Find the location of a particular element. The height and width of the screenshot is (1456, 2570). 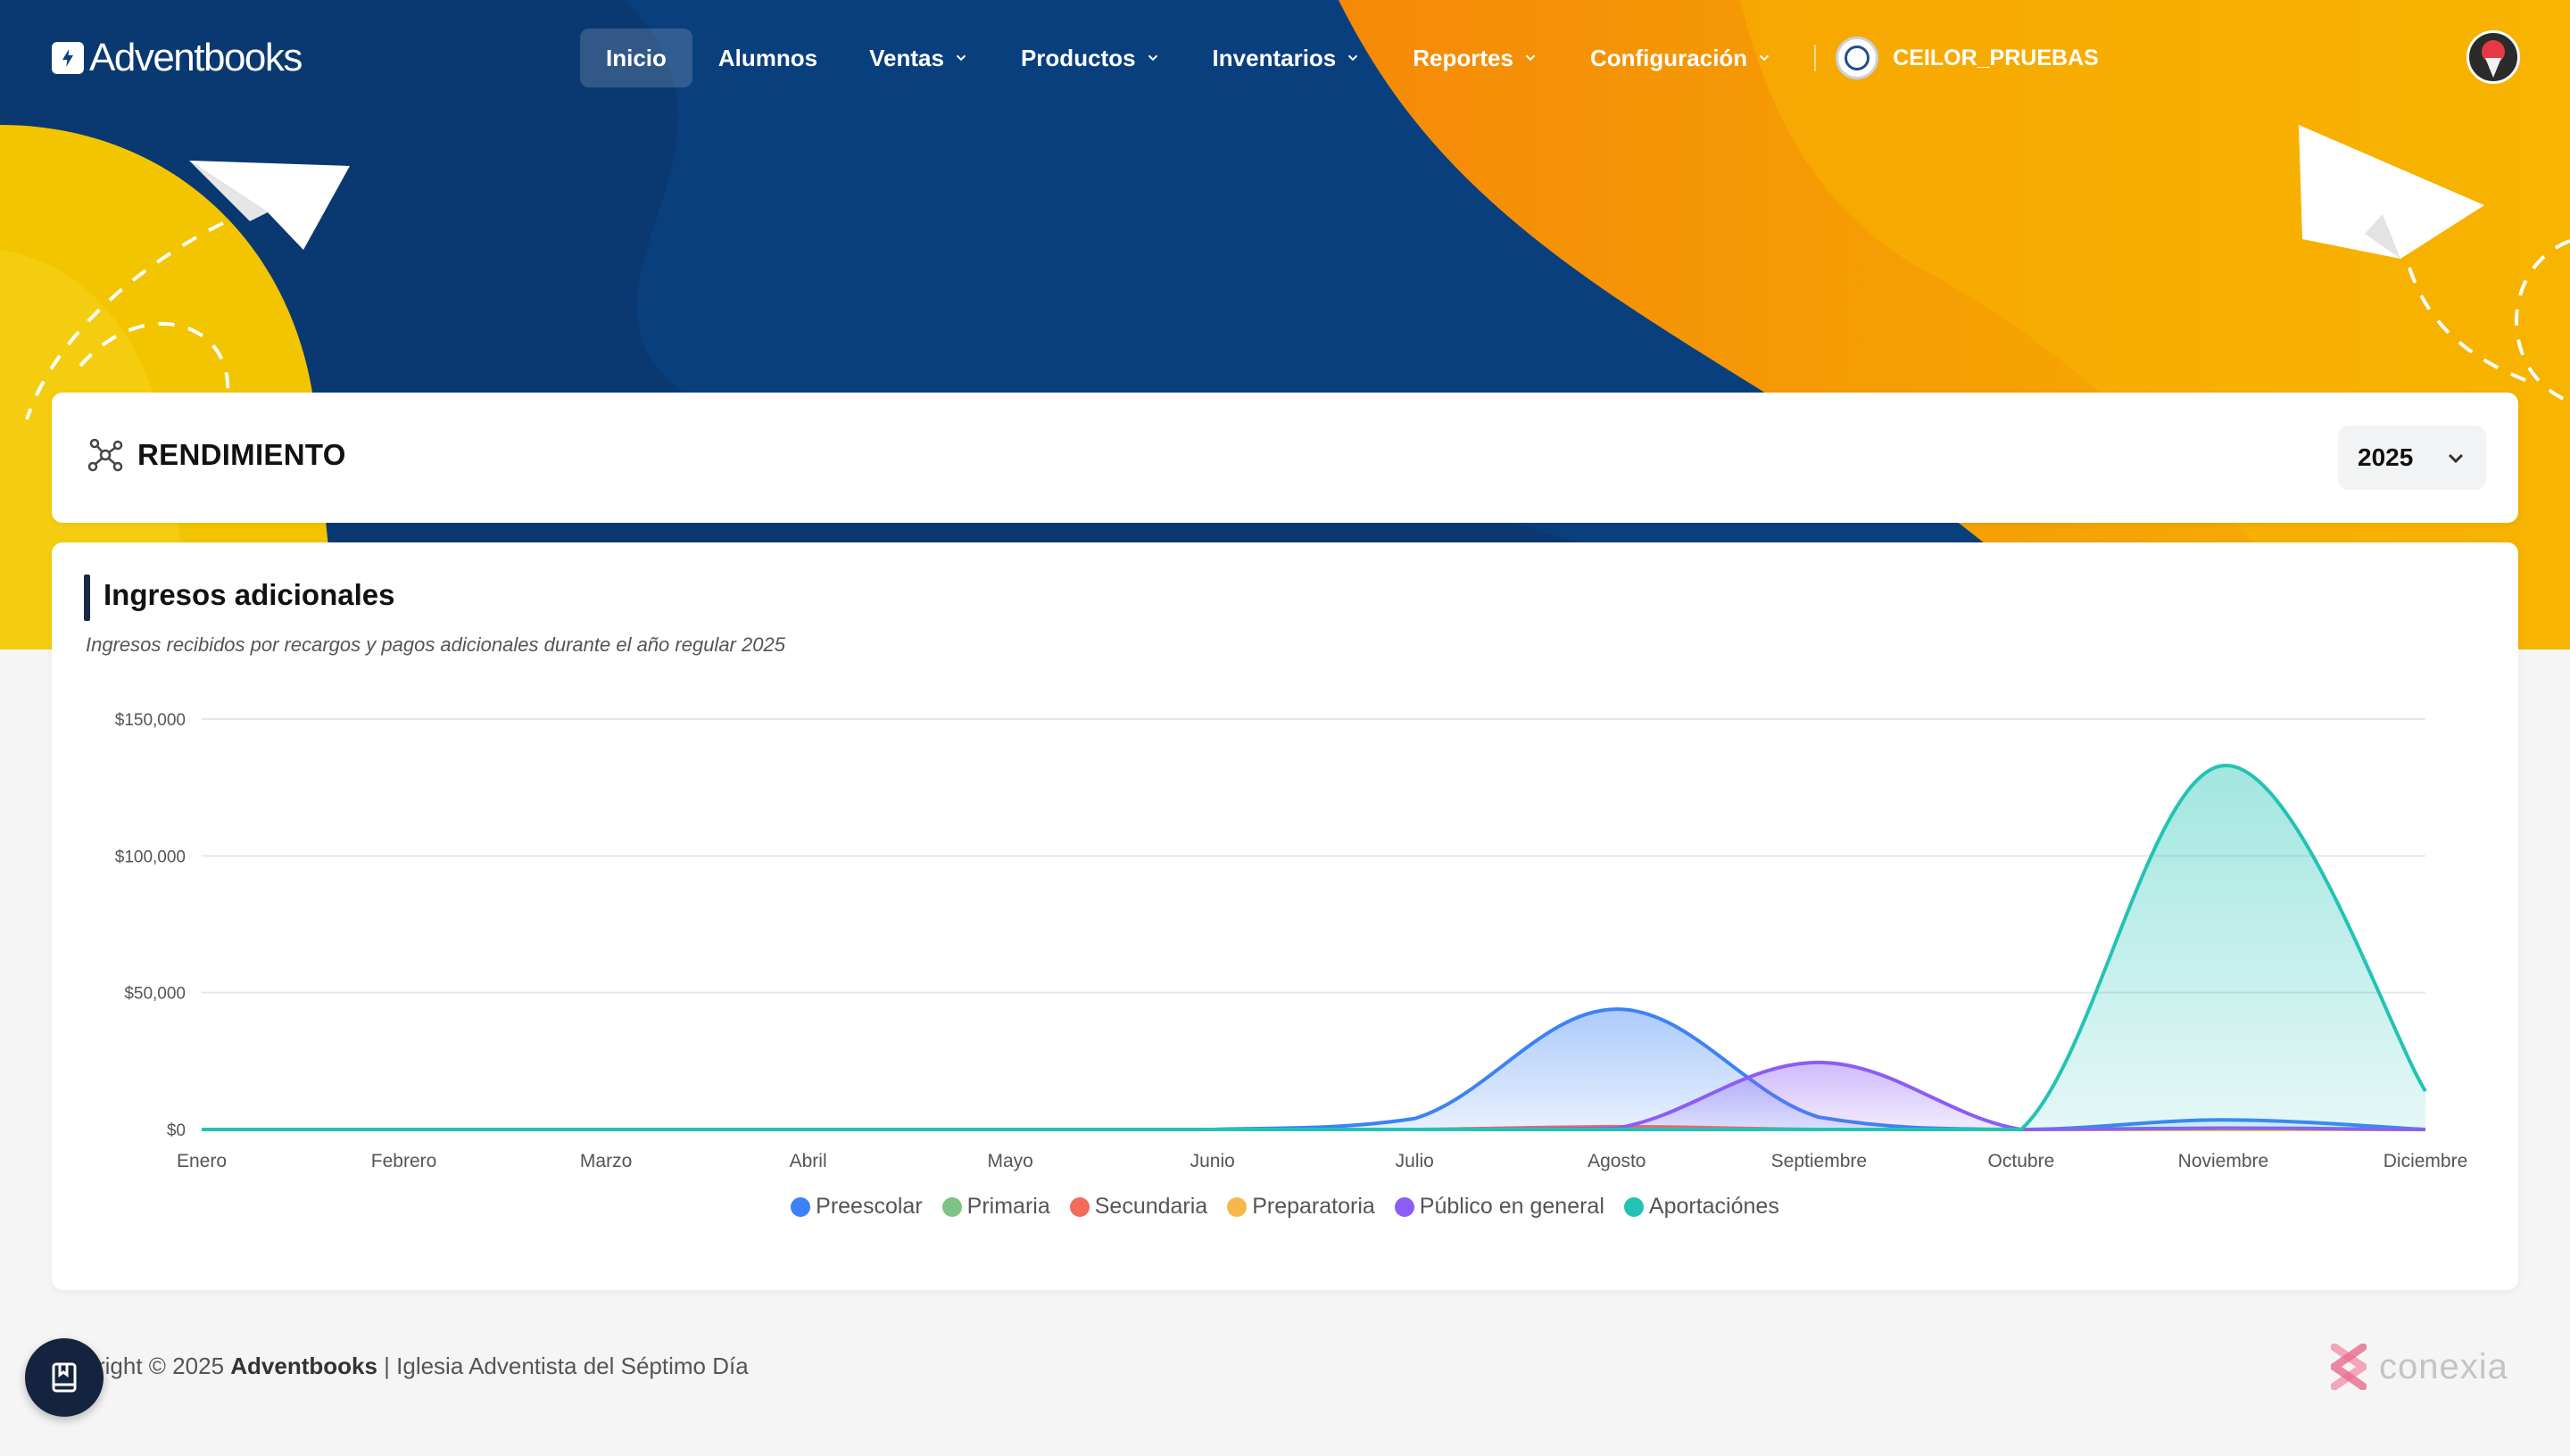

legend-item: Secundaria is located at coordinates (1139, 1207).